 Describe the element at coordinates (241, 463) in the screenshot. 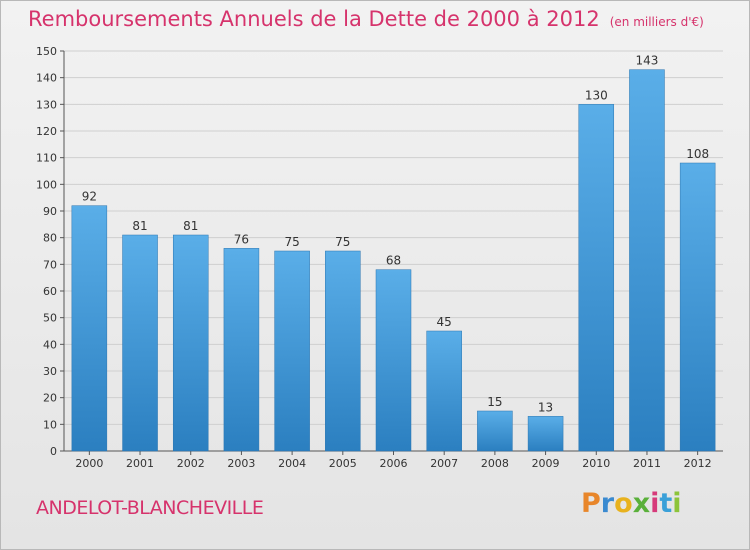

I see `x-tick-label: 2003` at that location.